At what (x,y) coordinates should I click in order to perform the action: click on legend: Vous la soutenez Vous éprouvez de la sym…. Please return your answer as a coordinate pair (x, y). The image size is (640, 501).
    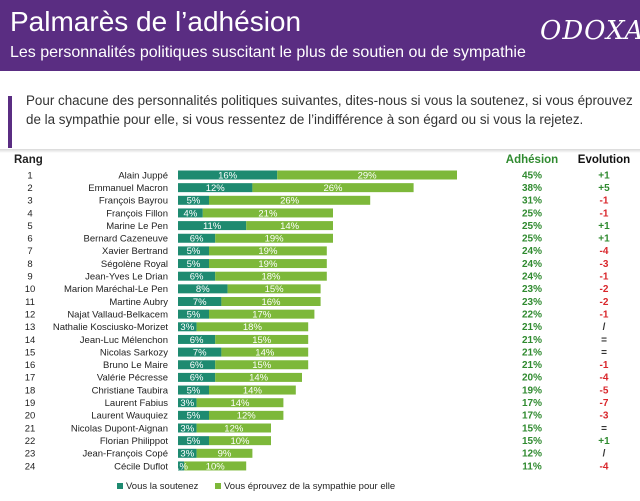
    Looking at the image, I should click on (256, 486).